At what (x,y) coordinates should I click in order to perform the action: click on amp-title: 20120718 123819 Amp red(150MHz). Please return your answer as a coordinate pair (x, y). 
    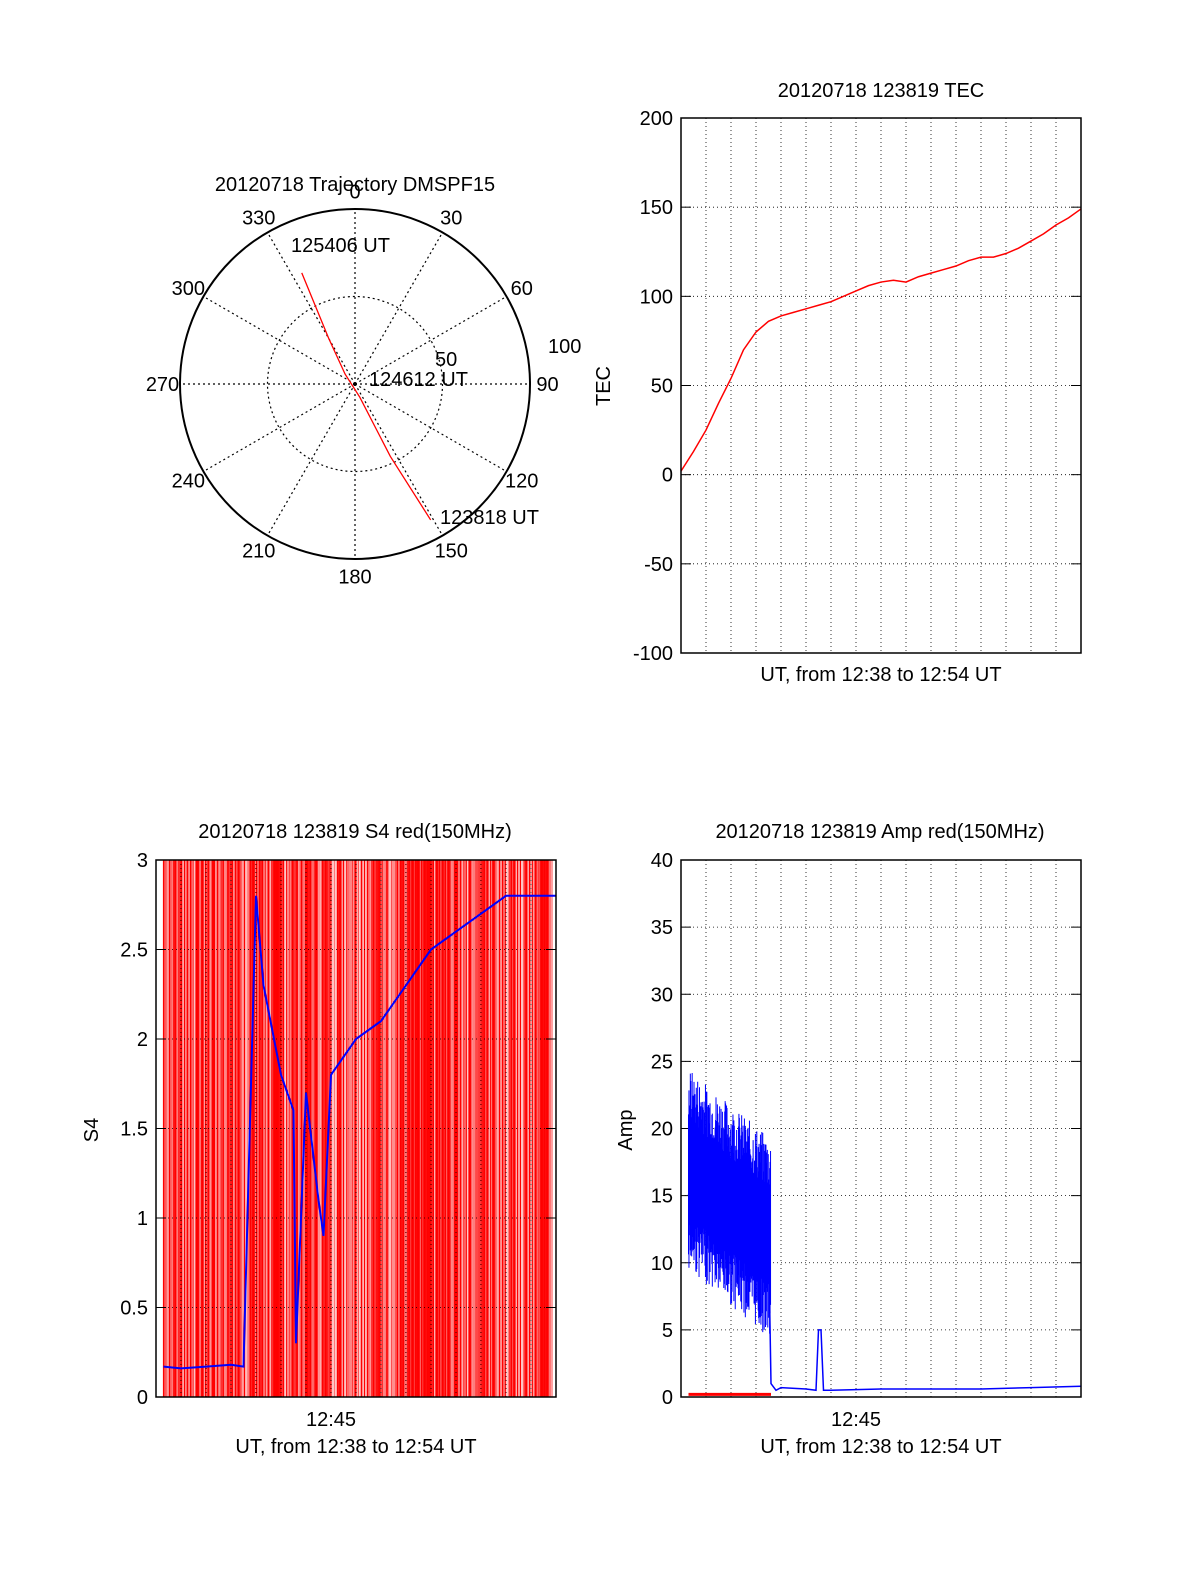
    Looking at the image, I should click on (879, 832).